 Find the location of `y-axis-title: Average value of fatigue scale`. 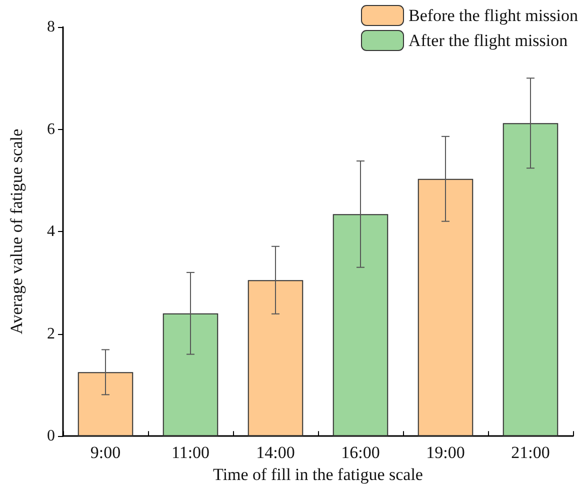

y-axis-title: Average value of fatigue scale is located at coordinates (16, 231).